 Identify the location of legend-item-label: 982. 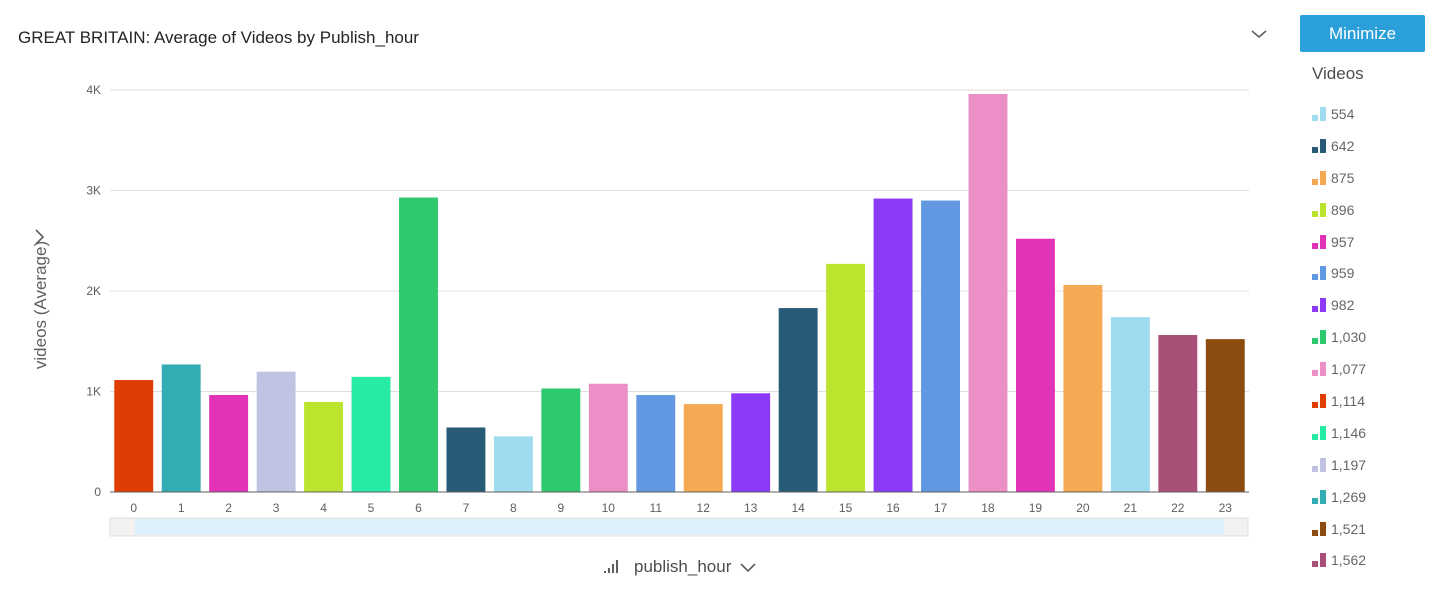
(1343, 305).